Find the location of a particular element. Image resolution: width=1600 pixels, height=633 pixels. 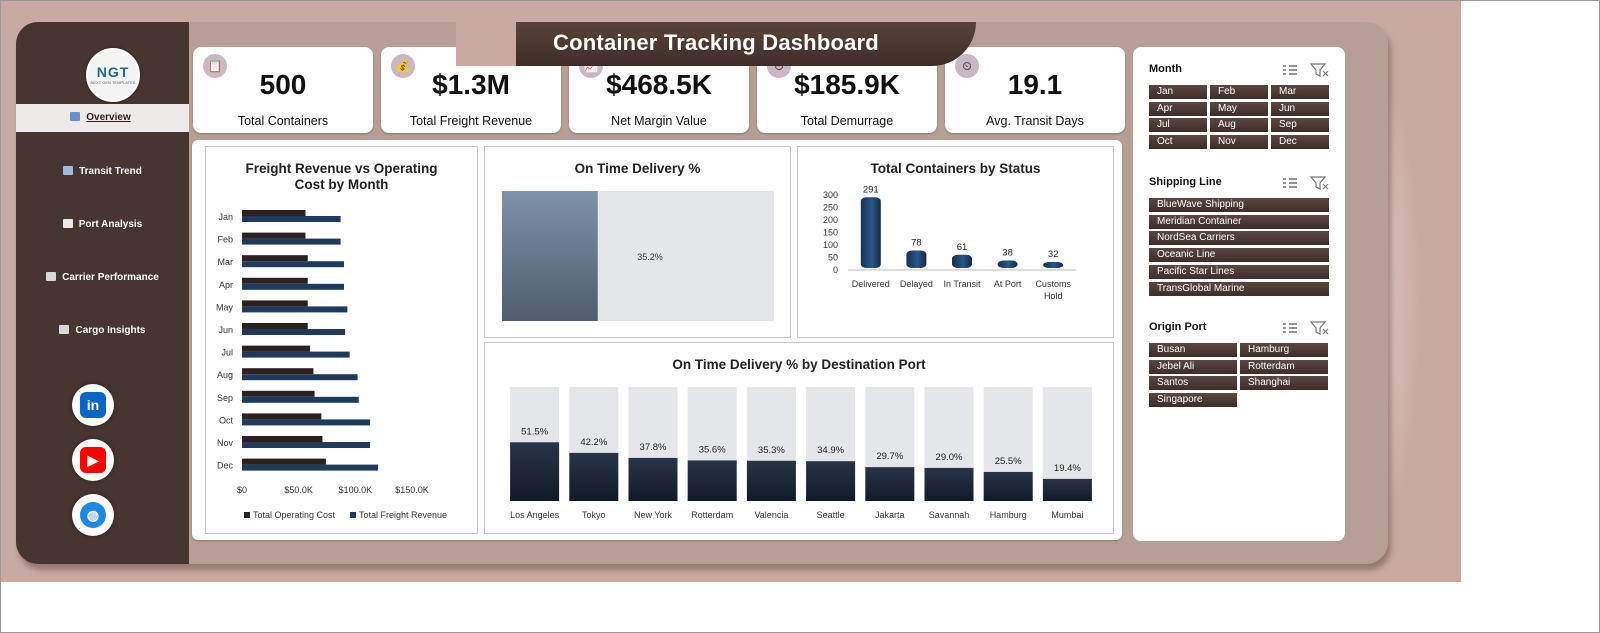

y-tick-label: Feb is located at coordinates (225, 240).